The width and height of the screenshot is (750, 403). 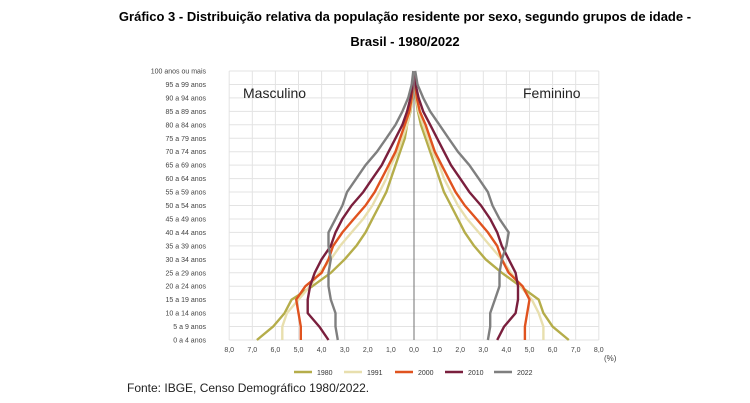 I want to click on series-line-female-2010, so click(x=466, y=205).